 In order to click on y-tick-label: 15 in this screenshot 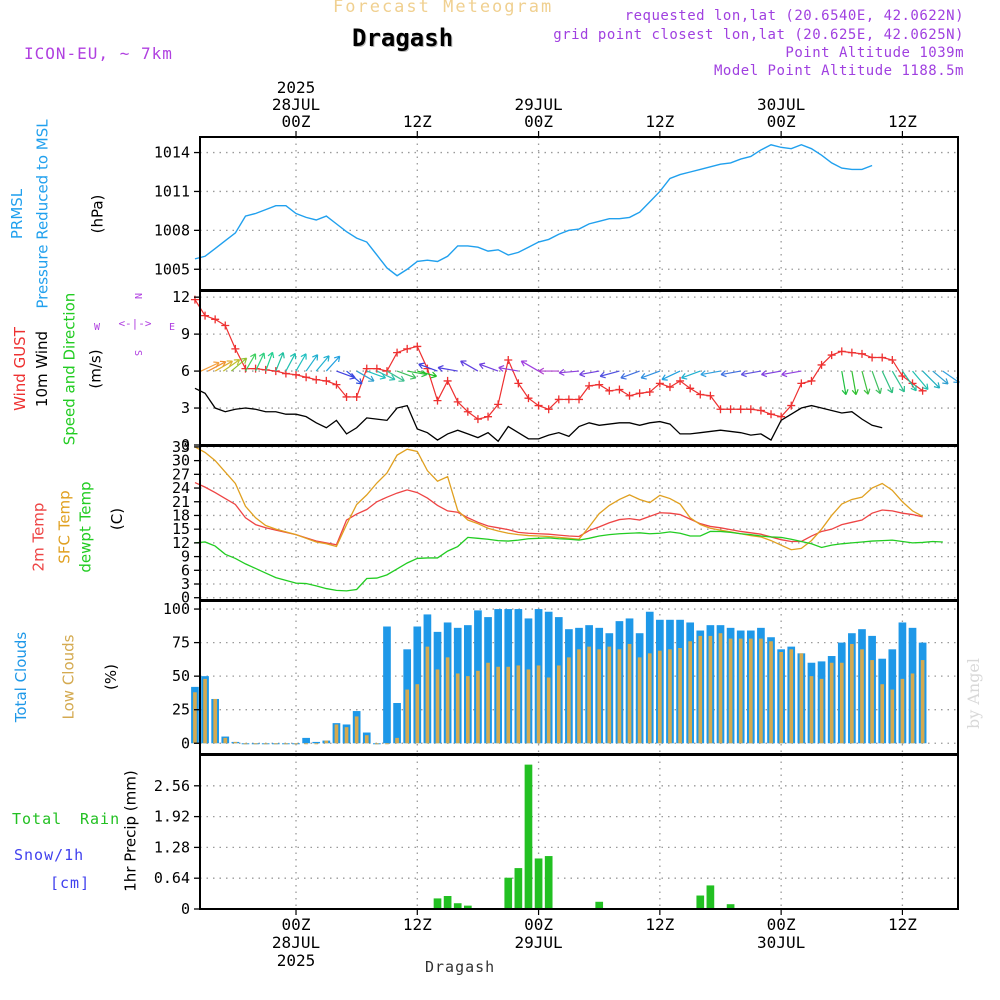, I will do `click(181, 529)`.